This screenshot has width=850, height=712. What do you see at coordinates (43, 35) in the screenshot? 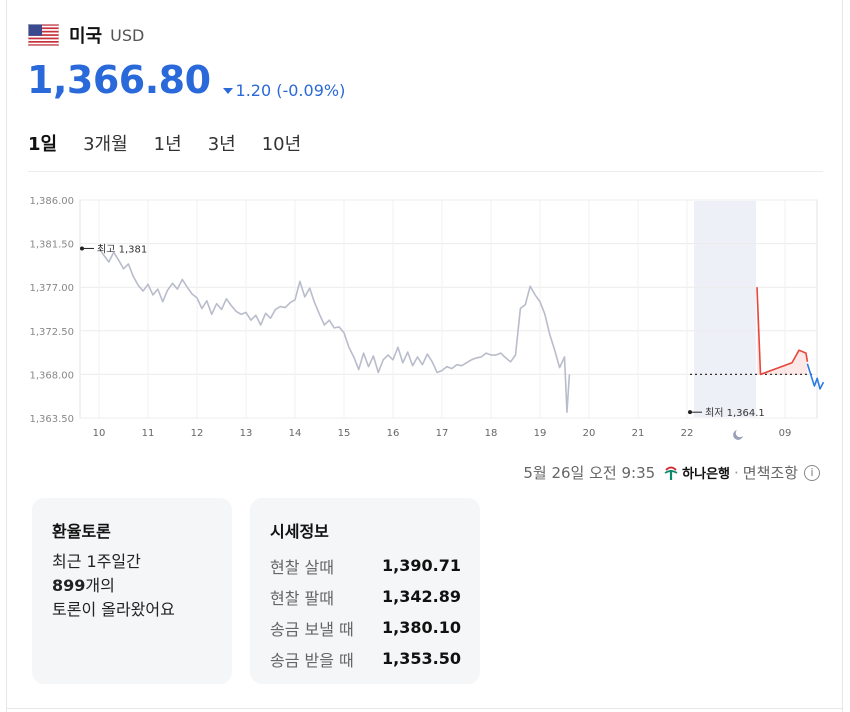
I see `us-flag-icon` at bounding box center [43, 35].